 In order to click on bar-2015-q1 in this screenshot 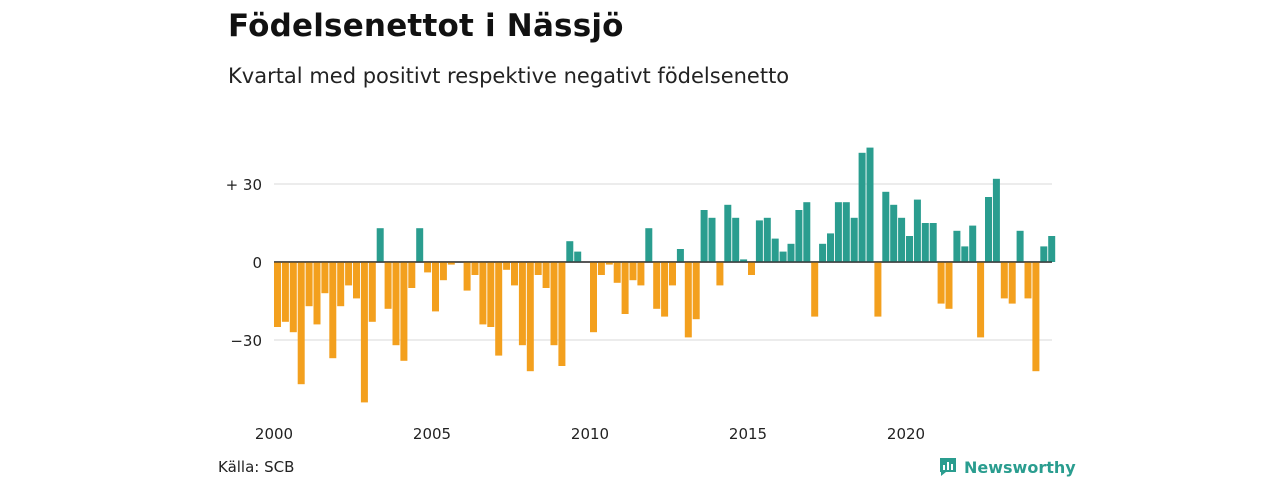, I will do `click(751, 268)`.